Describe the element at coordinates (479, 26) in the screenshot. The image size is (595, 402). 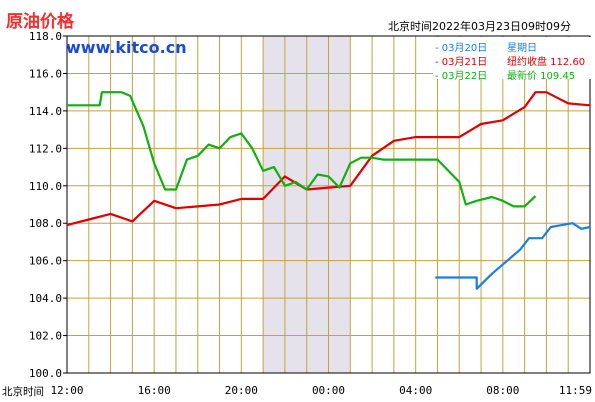
I see `timestamp: 北京时间2022年03月23日09时09分` at that location.